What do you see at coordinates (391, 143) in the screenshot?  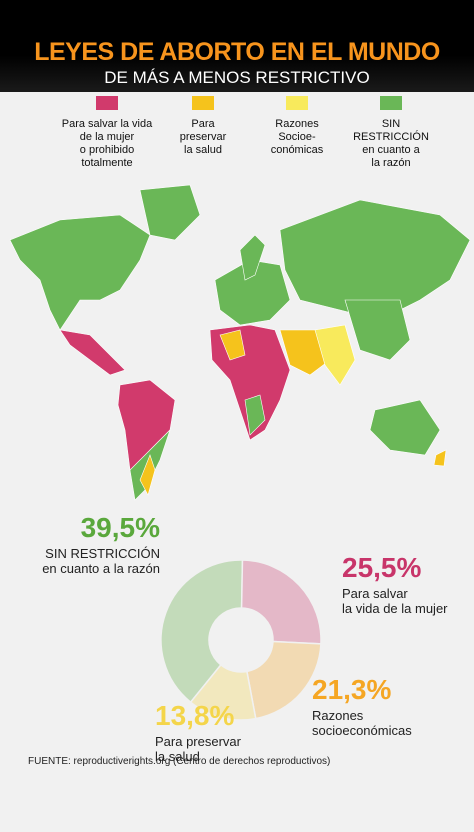 I see `legend-label: SIN RESTRICCIÓN en cuanto a la razón` at bounding box center [391, 143].